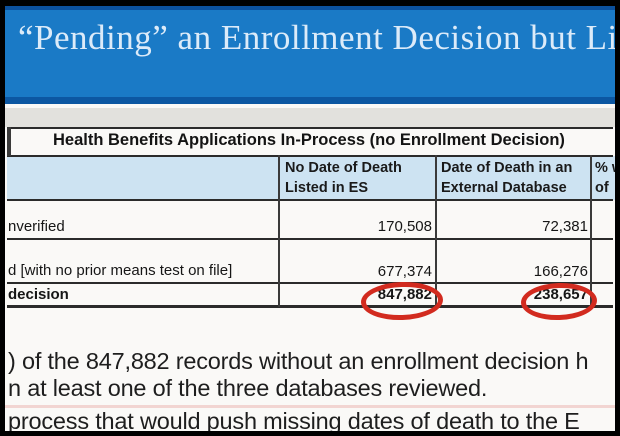 The height and width of the screenshot is (436, 620). What do you see at coordinates (404, 226) in the screenshot?
I see `table-cell-value: 170,508` at bounding box center [404, 226].